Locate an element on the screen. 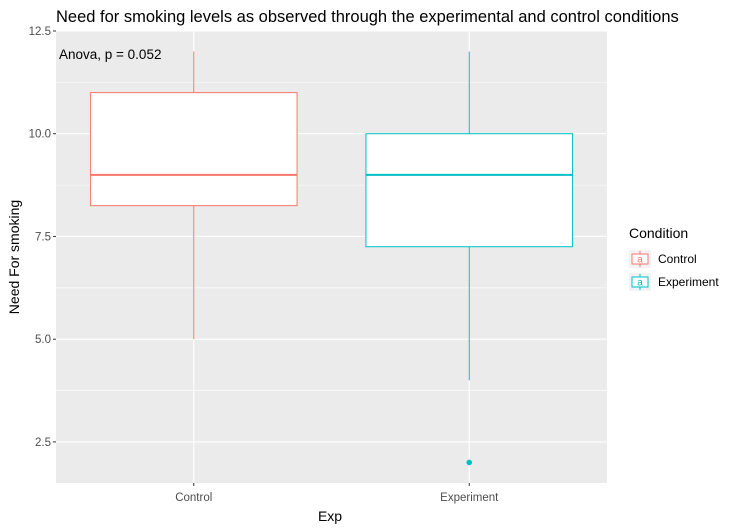  x-axis-title: Exp is located at coordinates (330, 516).